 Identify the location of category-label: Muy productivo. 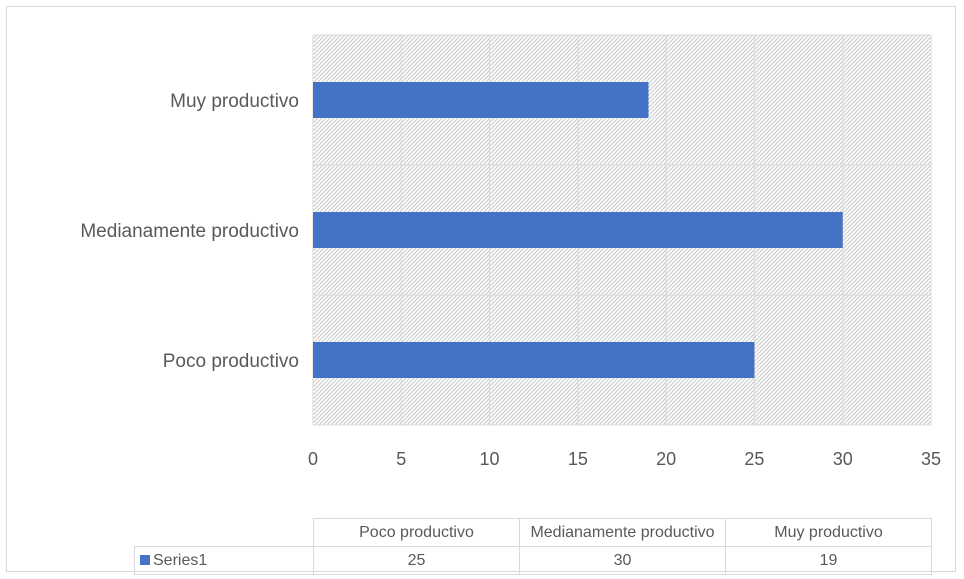
(234, 101).